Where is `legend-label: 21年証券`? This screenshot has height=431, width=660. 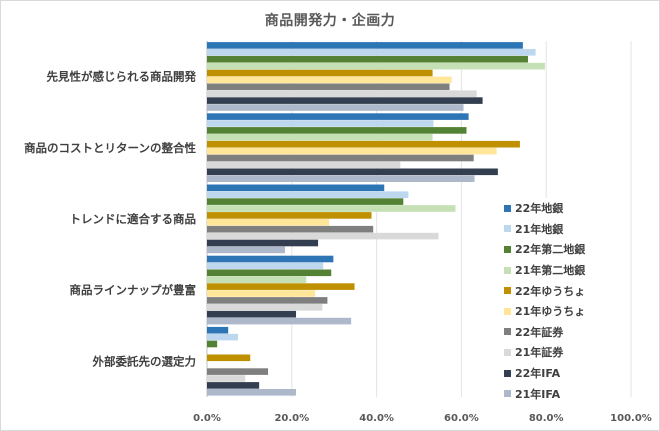
legend-label: 21年証券 is located at coordinates (539, 353).